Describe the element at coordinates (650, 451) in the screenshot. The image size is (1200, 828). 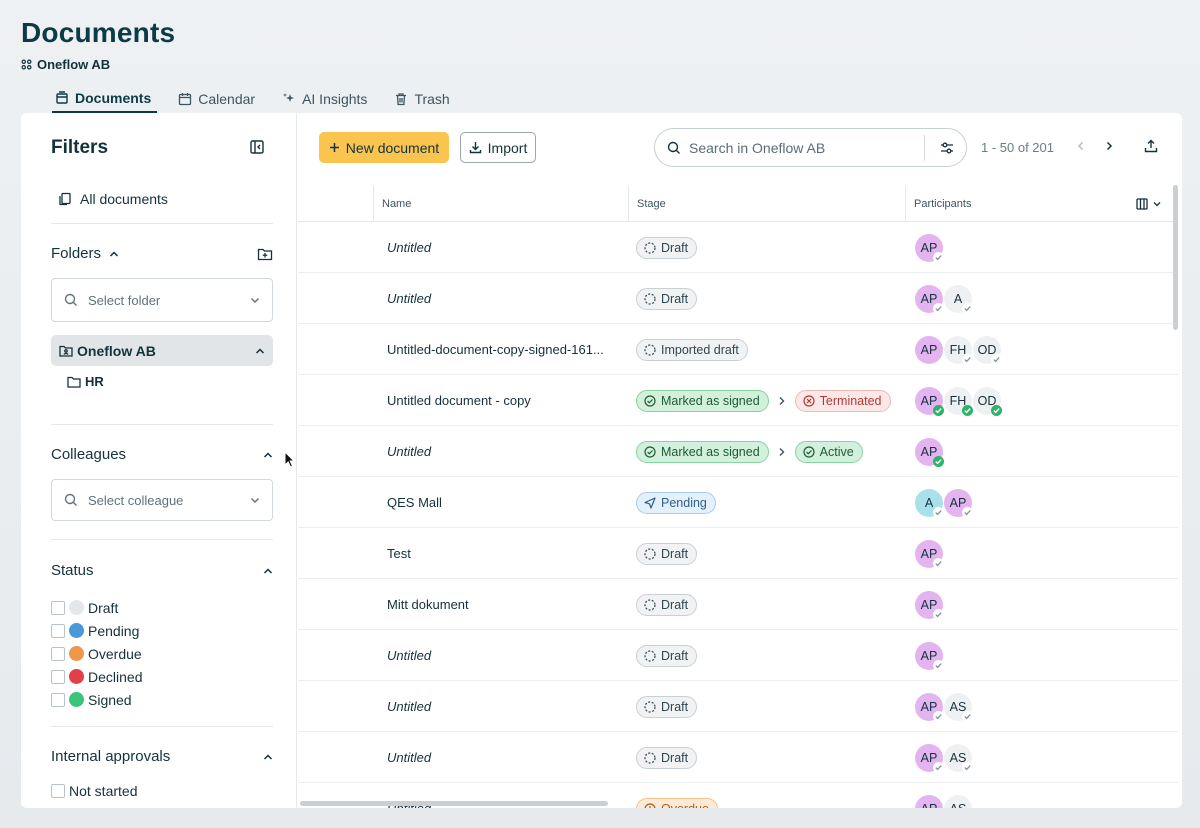
I see `check-circle-icon` at that location.